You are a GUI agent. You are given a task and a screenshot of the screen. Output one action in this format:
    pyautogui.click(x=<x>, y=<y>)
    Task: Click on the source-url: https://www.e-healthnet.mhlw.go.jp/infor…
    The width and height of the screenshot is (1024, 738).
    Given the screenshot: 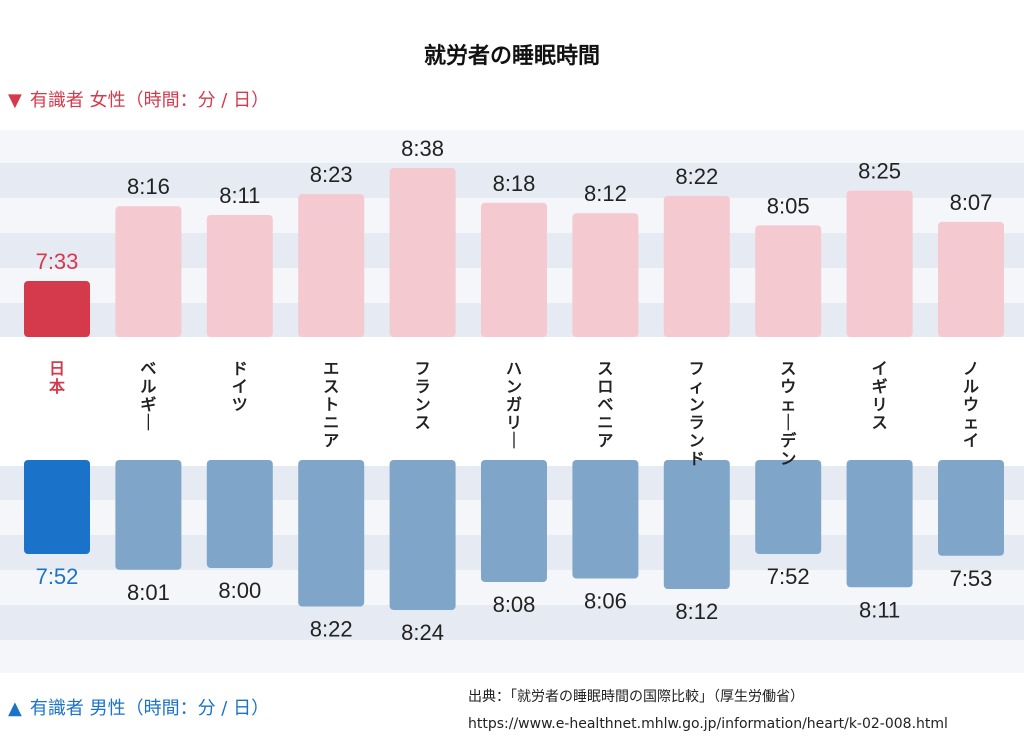 What is the action you would take?
    pyautogui.click(x=708, y=724)
    